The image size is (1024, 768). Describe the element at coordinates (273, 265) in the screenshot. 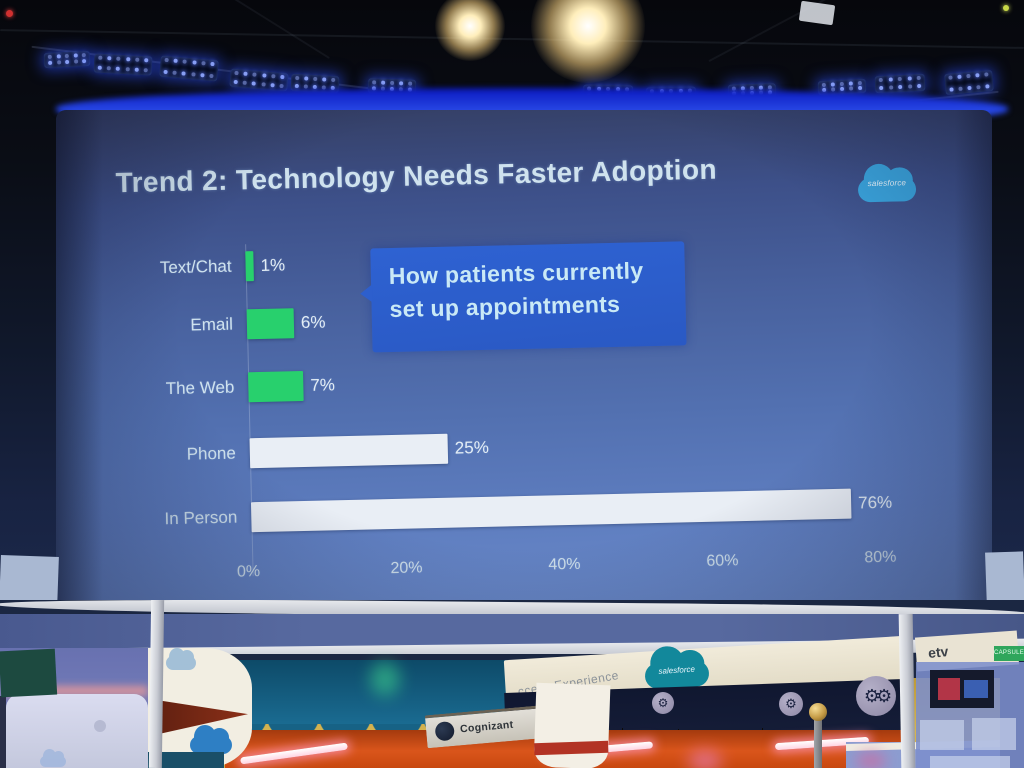

I see `chart-value-label: 1%` at that location.